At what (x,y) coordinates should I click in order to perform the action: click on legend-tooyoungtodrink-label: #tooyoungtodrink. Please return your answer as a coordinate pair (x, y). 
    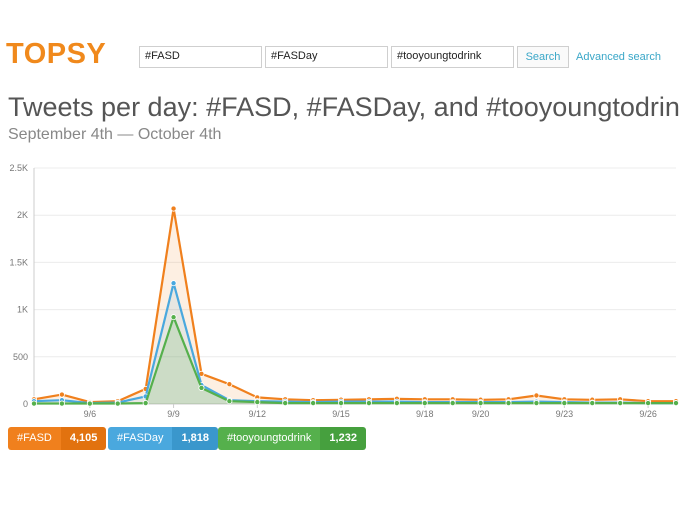
    Looking at the image, I should click on (269, 438).